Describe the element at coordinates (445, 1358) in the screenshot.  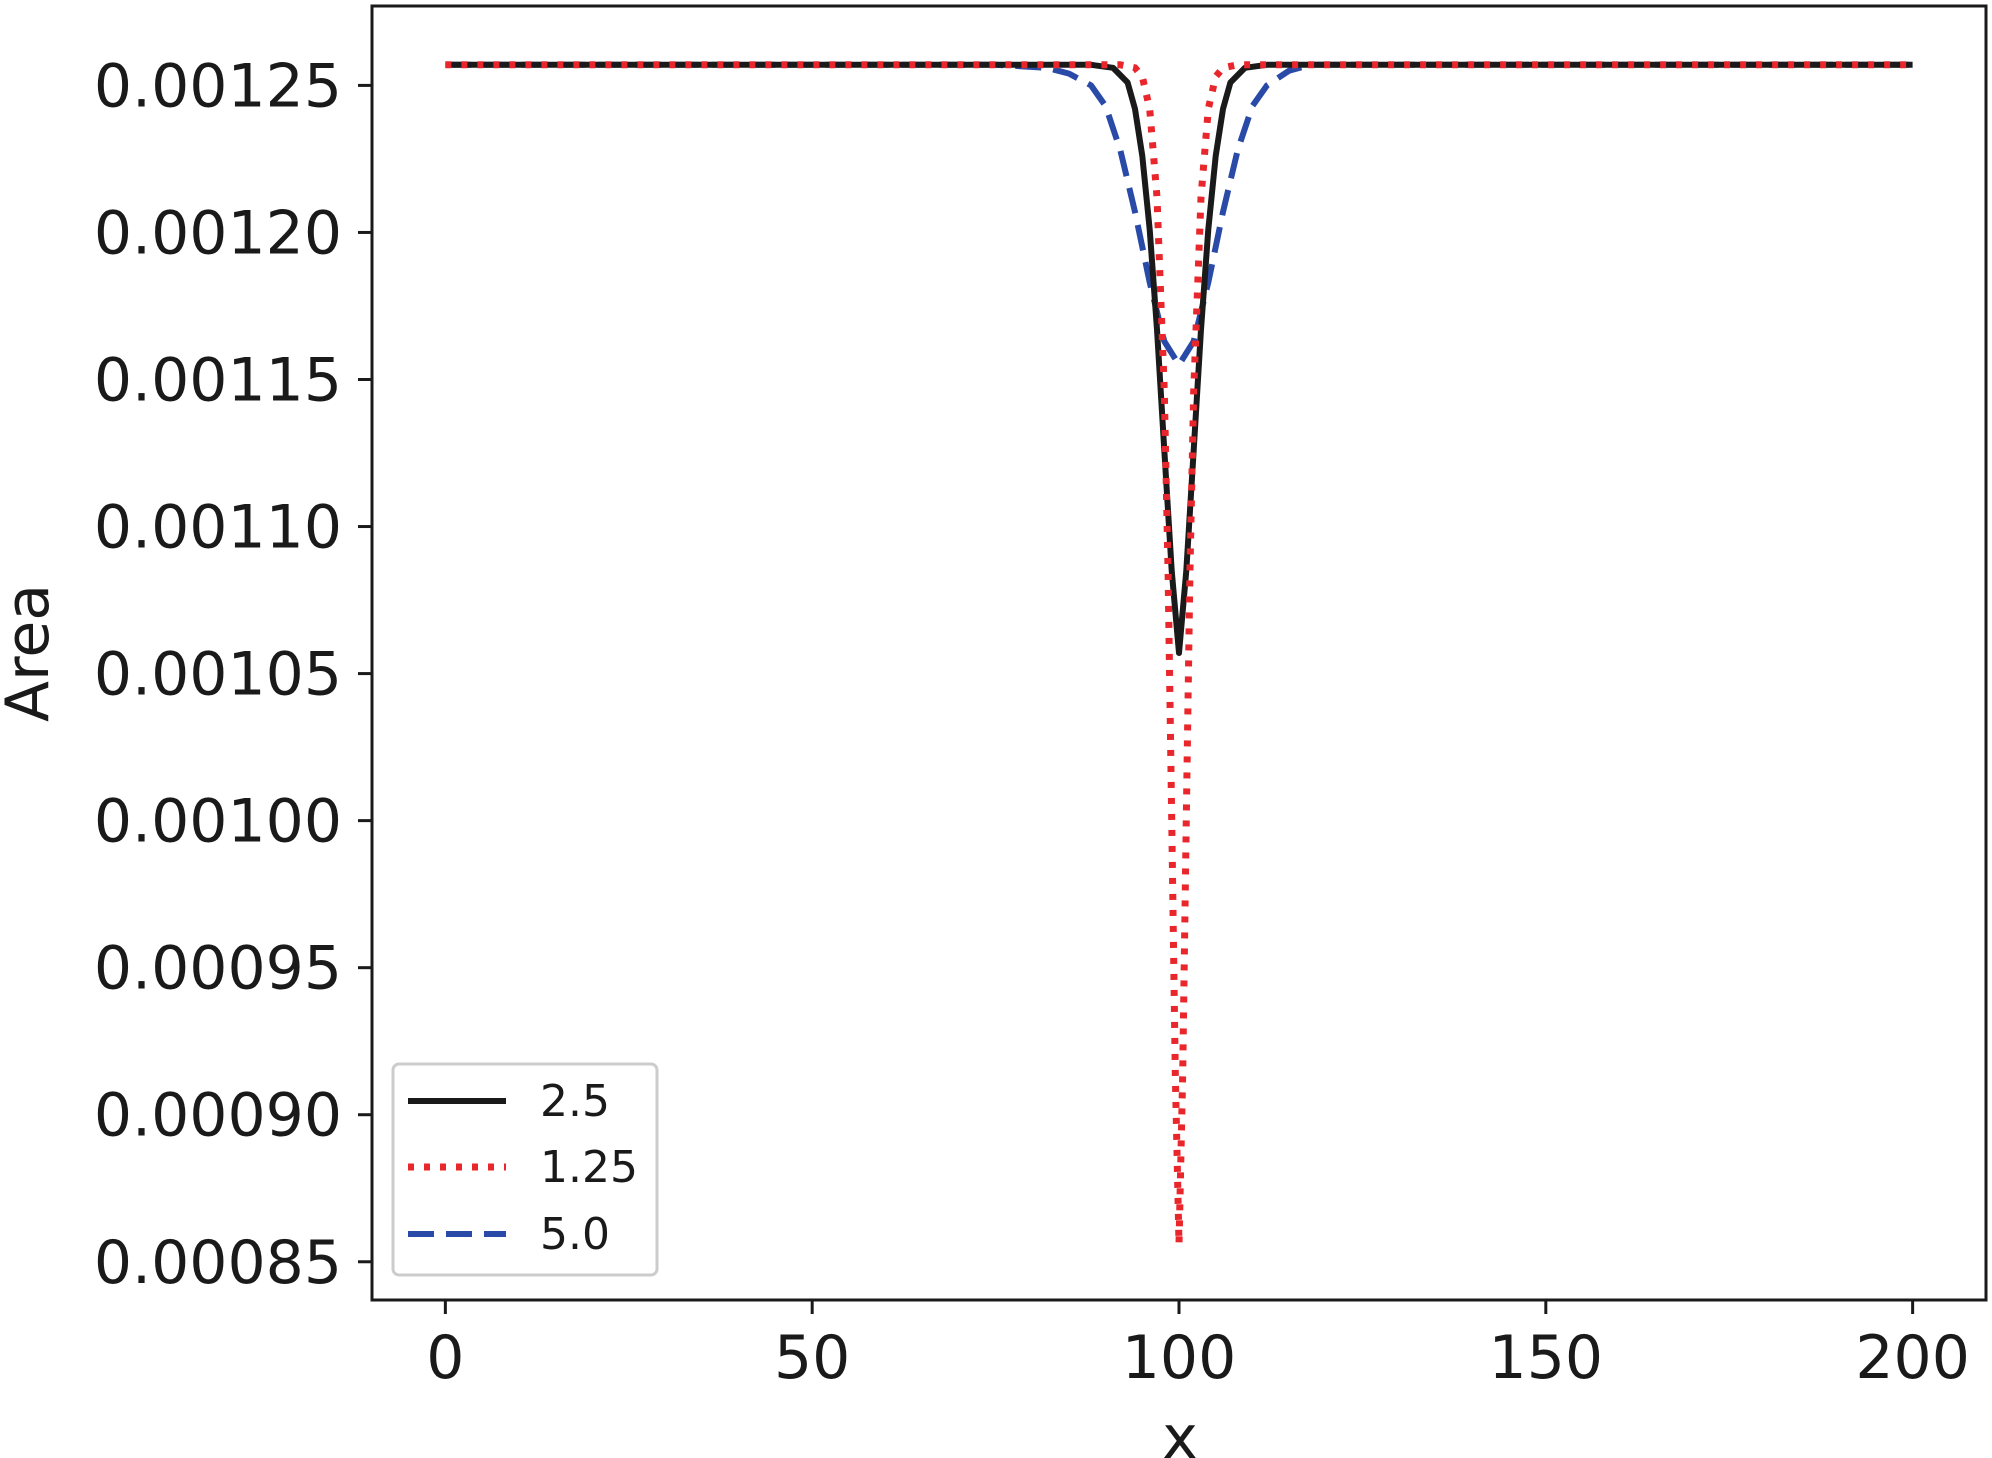
I see `x-tick-label: 0` at that location.